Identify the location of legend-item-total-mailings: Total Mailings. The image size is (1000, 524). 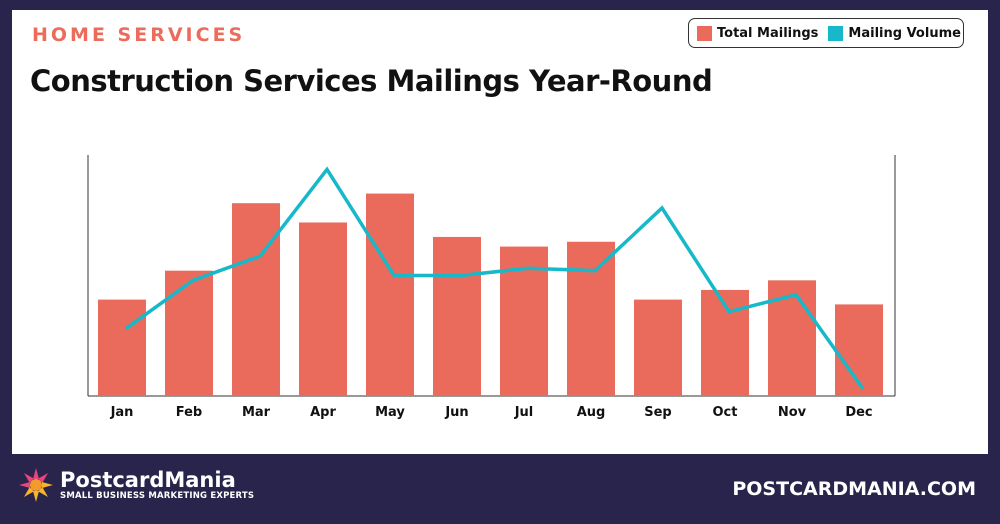
(758, 33).